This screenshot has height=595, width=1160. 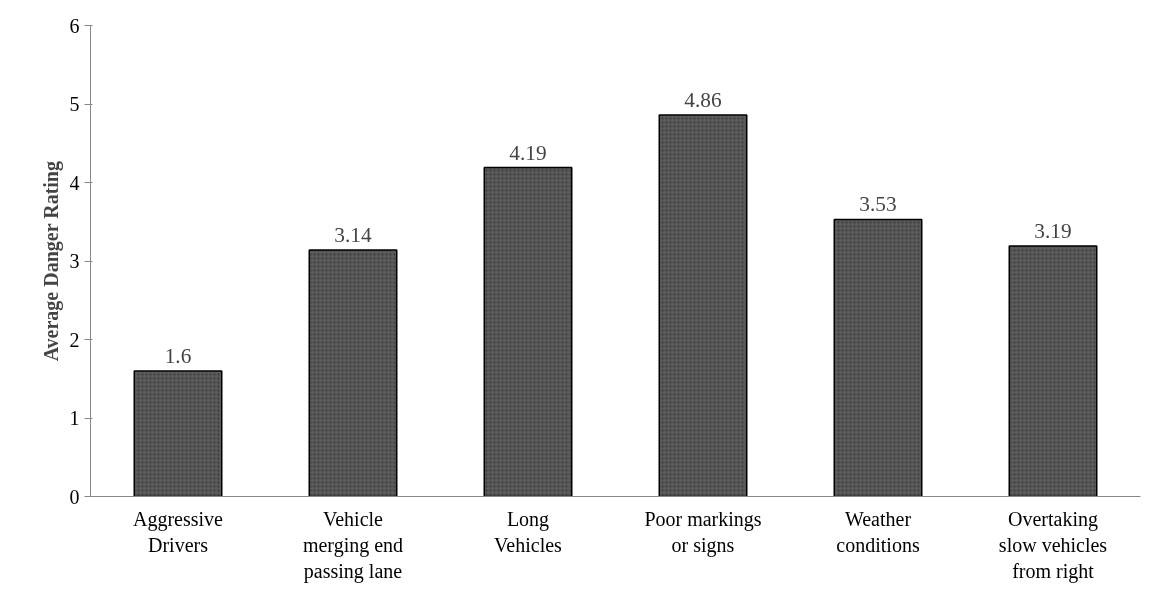 I want to click on data-label: 1.6, so click(x=178, y=355).